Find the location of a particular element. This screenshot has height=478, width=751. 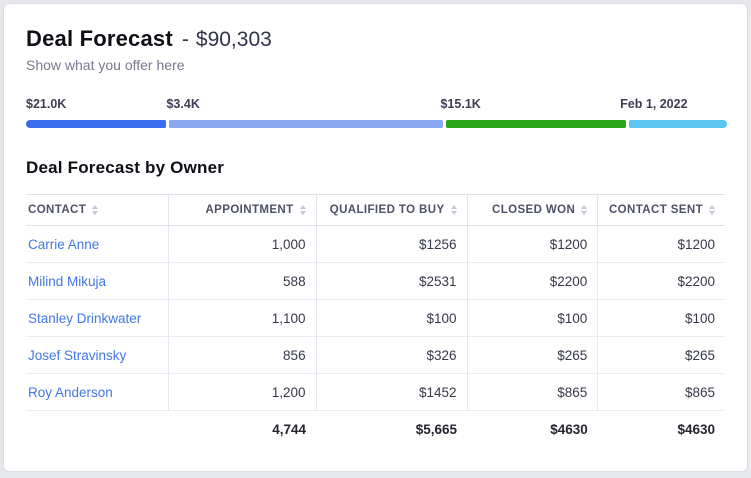

totals-contact-empty is located at coordinates (97, 430).